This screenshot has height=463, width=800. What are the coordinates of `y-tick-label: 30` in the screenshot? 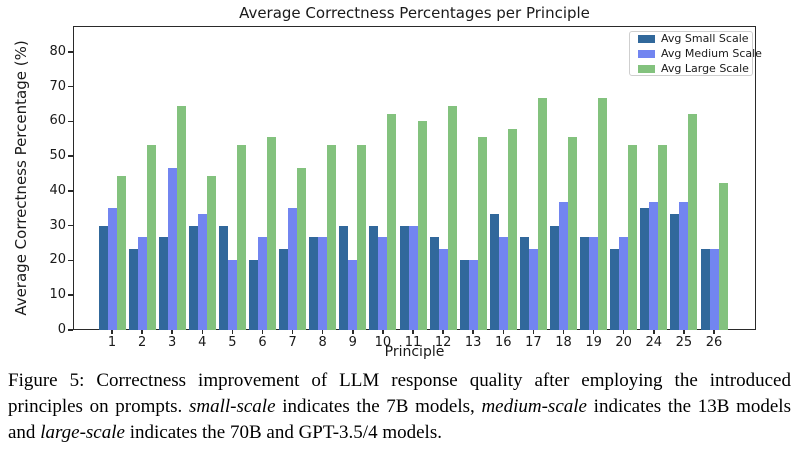 It's located at (57, 225).